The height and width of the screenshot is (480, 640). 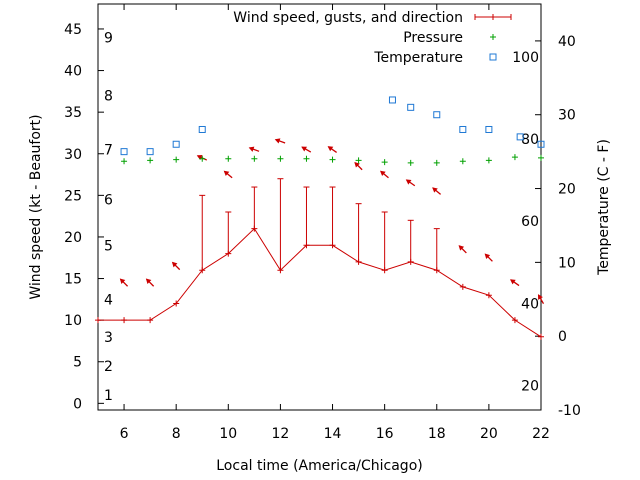 What do you see at coordinates (176, 434) in the screenshot?
I see `x-tick-label: 8` at bounding box center [176, 434].